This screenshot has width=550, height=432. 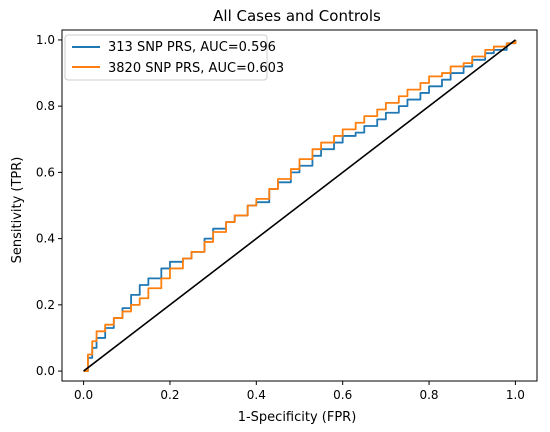 I want to click on x-tick-label: 1.0, so click(x=515, y=395).